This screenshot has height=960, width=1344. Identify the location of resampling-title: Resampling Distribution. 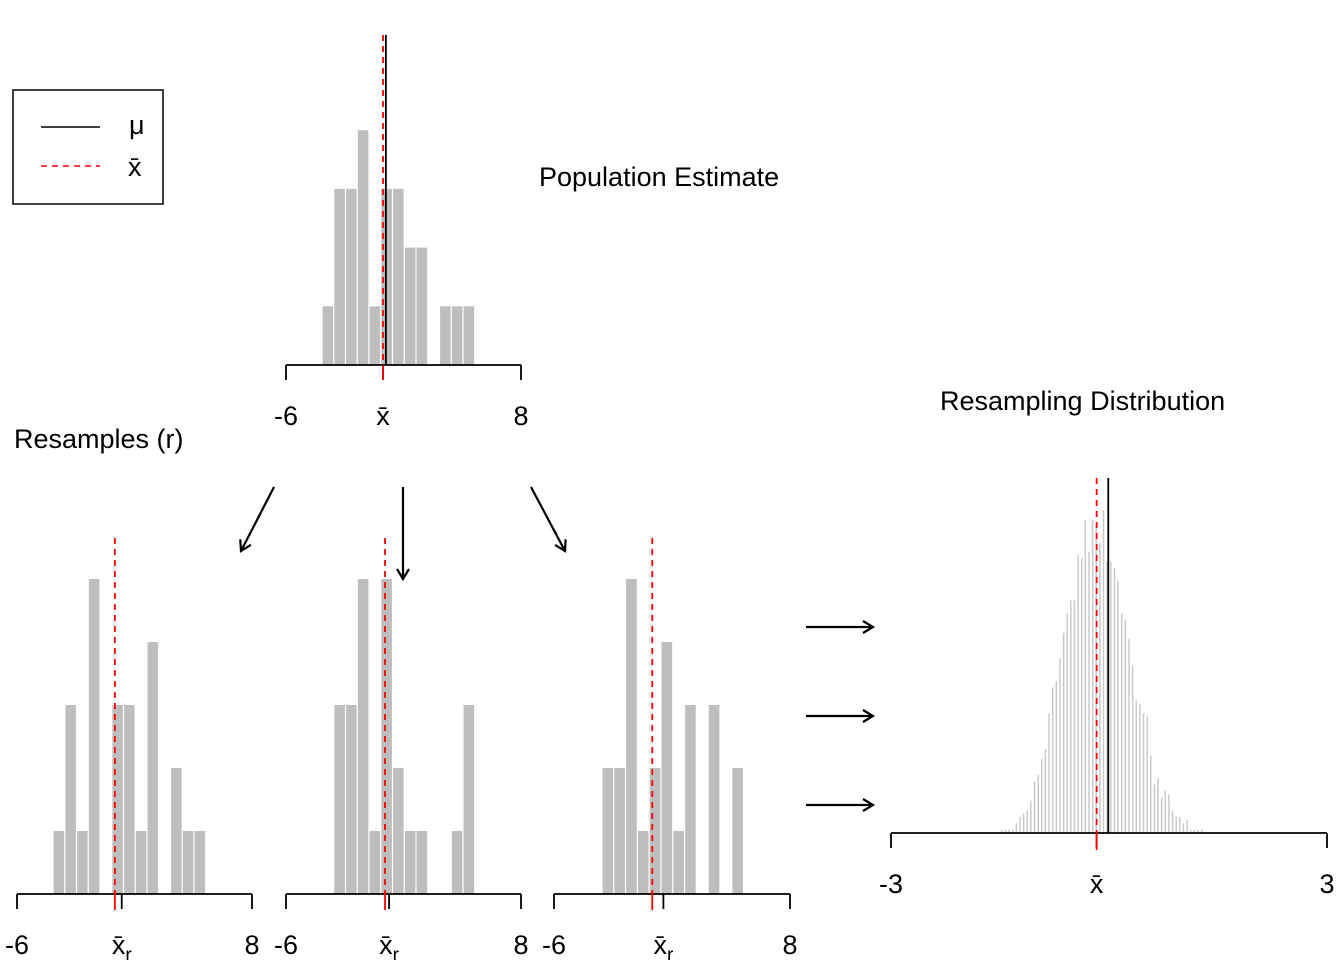
(1082, 401).